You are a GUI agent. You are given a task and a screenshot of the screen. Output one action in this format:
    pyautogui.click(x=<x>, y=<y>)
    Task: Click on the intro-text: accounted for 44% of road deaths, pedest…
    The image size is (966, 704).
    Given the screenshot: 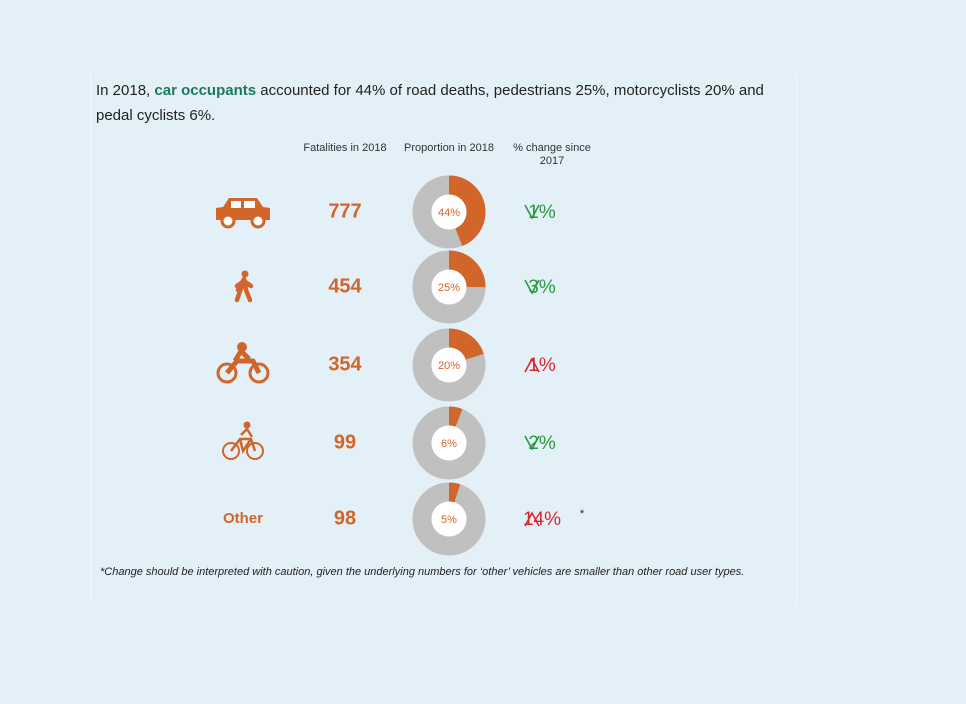 What is the action you would take?
    pyautogui.click(x=430, y=103)
    